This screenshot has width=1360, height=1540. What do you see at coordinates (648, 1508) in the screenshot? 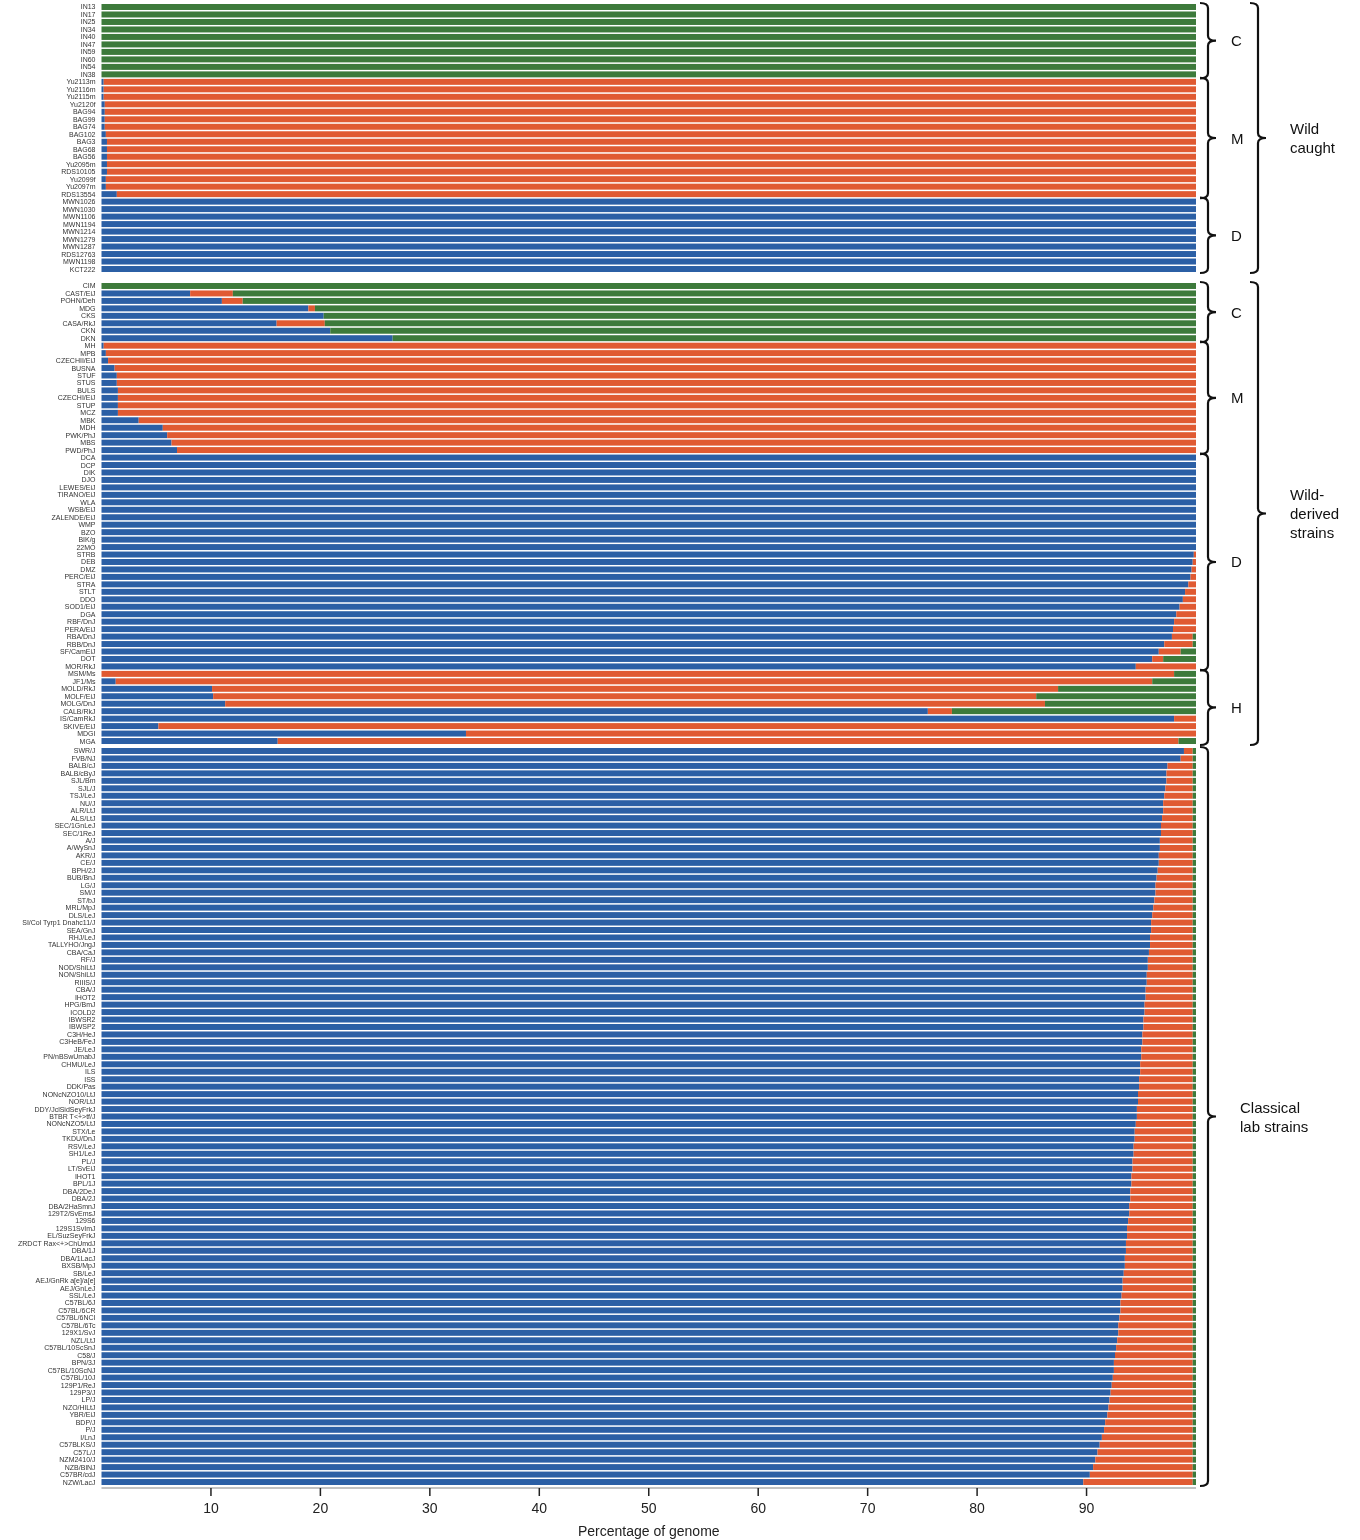
I see `x-tick-label: 50` at bounding box center [648, 1508].